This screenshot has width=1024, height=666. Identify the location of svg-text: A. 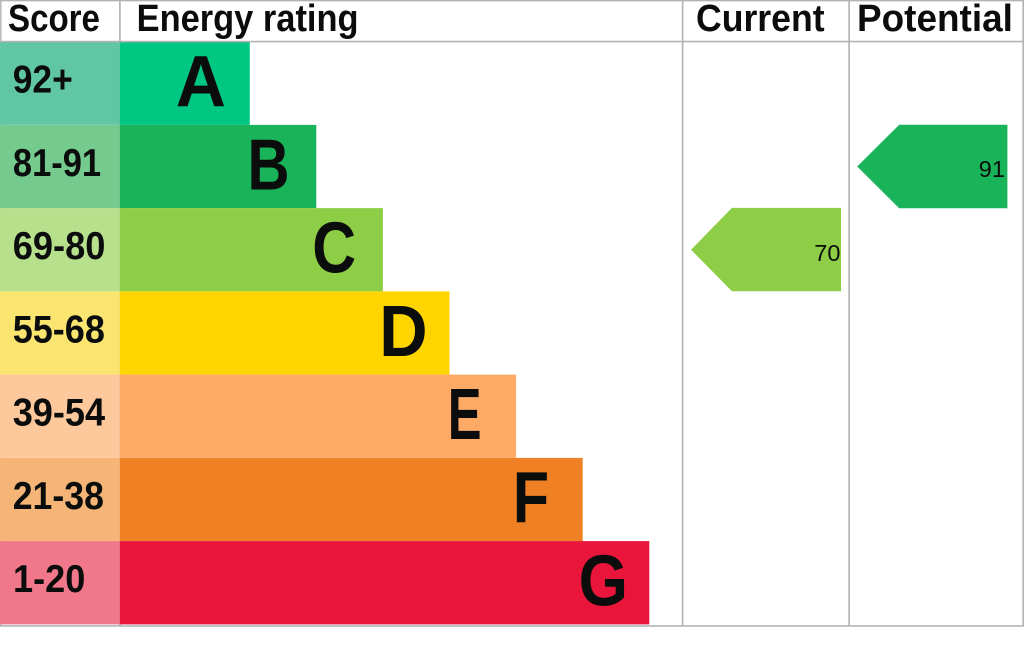
(201, 81).